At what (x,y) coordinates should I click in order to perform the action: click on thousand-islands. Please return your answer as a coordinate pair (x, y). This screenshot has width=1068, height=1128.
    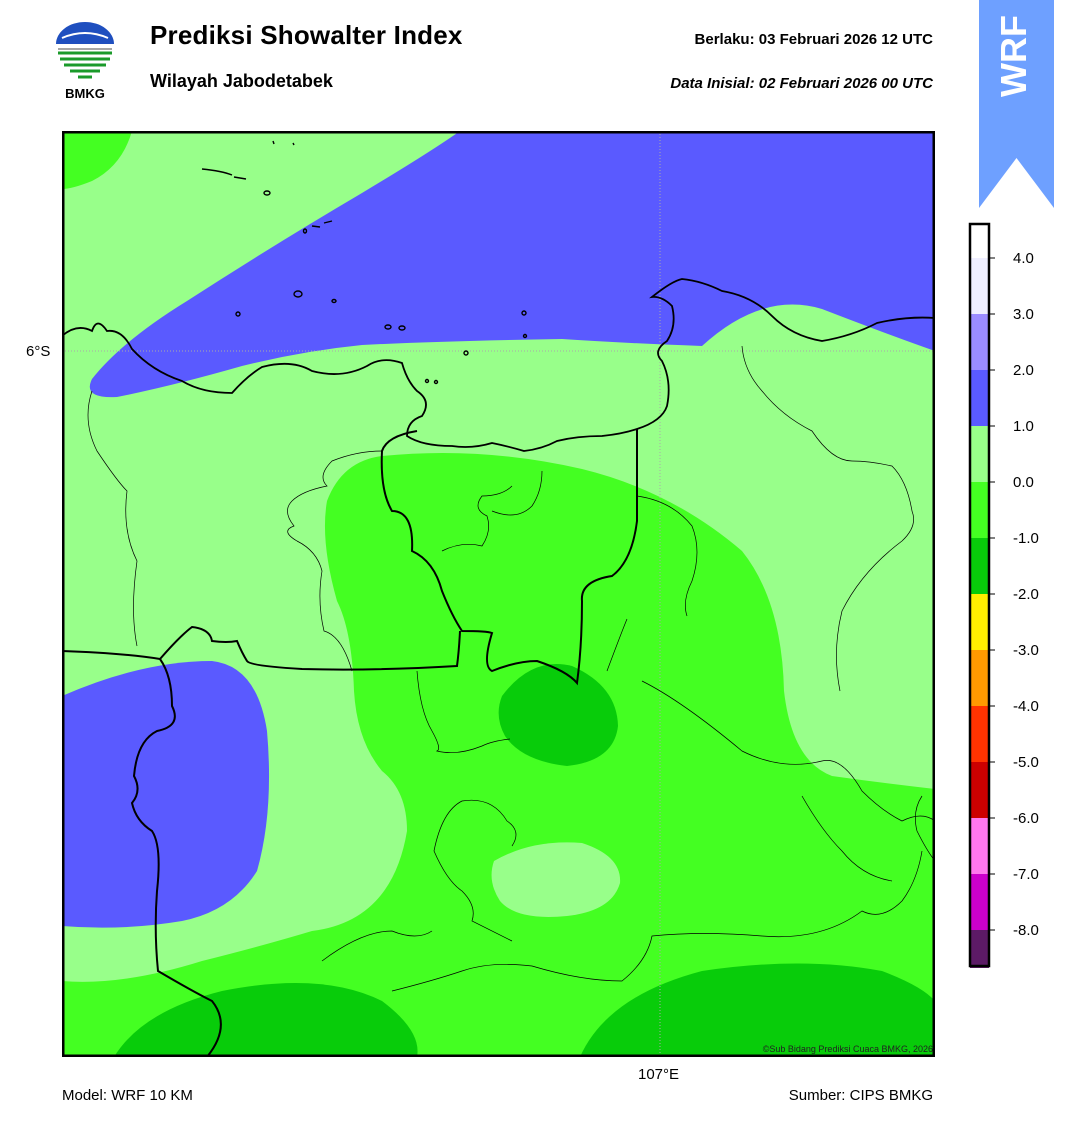
    Looking at the image, I should click on (364, 262).